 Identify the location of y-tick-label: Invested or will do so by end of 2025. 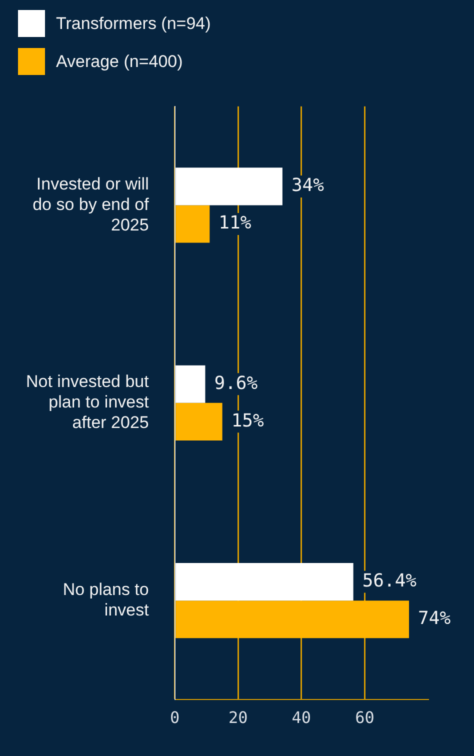
(91, 204).